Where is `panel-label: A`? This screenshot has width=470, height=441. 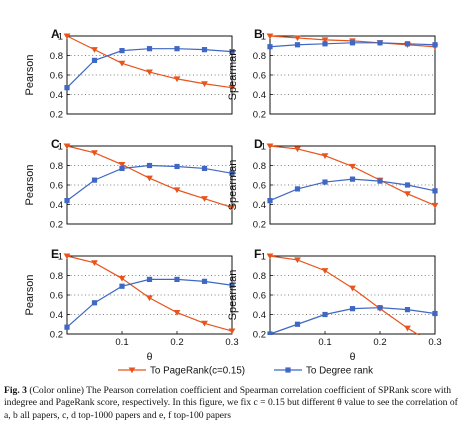 panel-label: A is located at coordinates (55, 34).